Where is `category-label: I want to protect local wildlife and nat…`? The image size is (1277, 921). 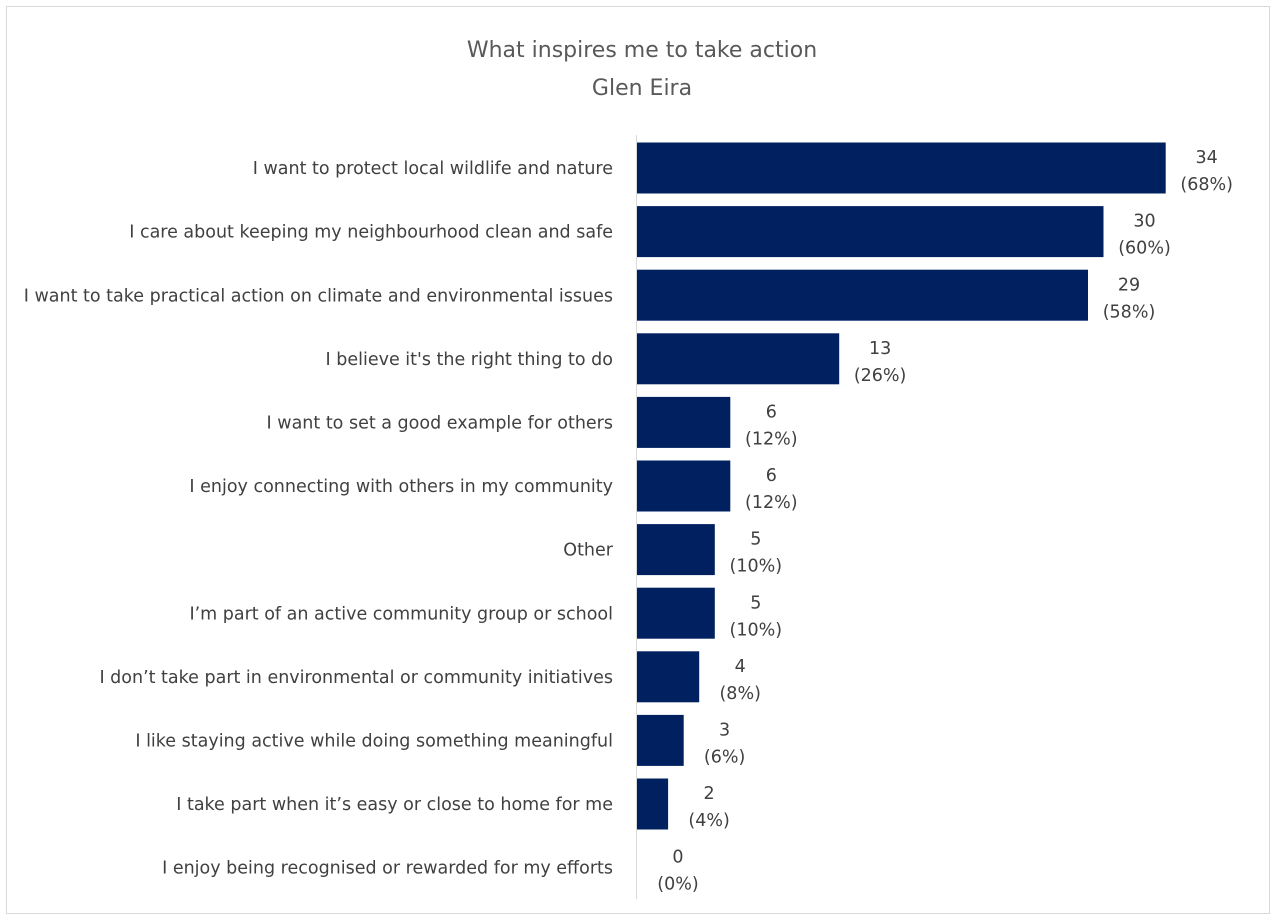 category-label: I want to protect local wildlife and nat… is located at coordinates (433, 169).